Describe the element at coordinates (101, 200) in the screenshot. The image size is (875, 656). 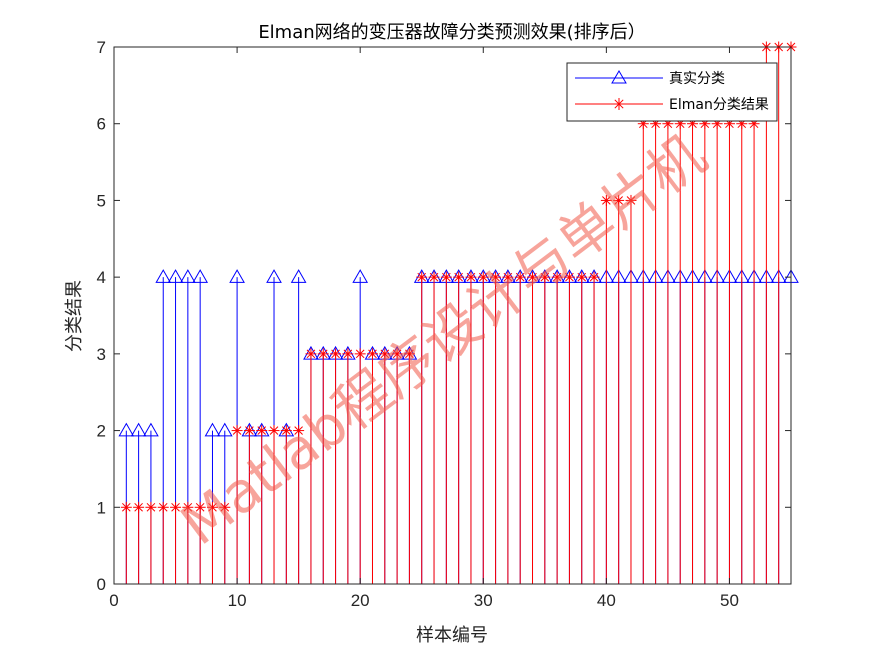
I see `y-tick-label: 5` at that location.